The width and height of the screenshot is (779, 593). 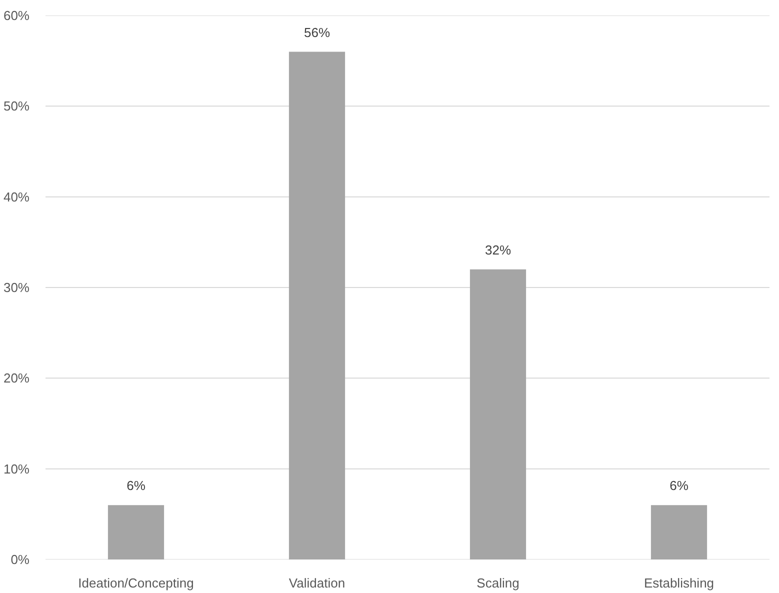 I want to click on data-label: 56%, so click(x=317, y=32).